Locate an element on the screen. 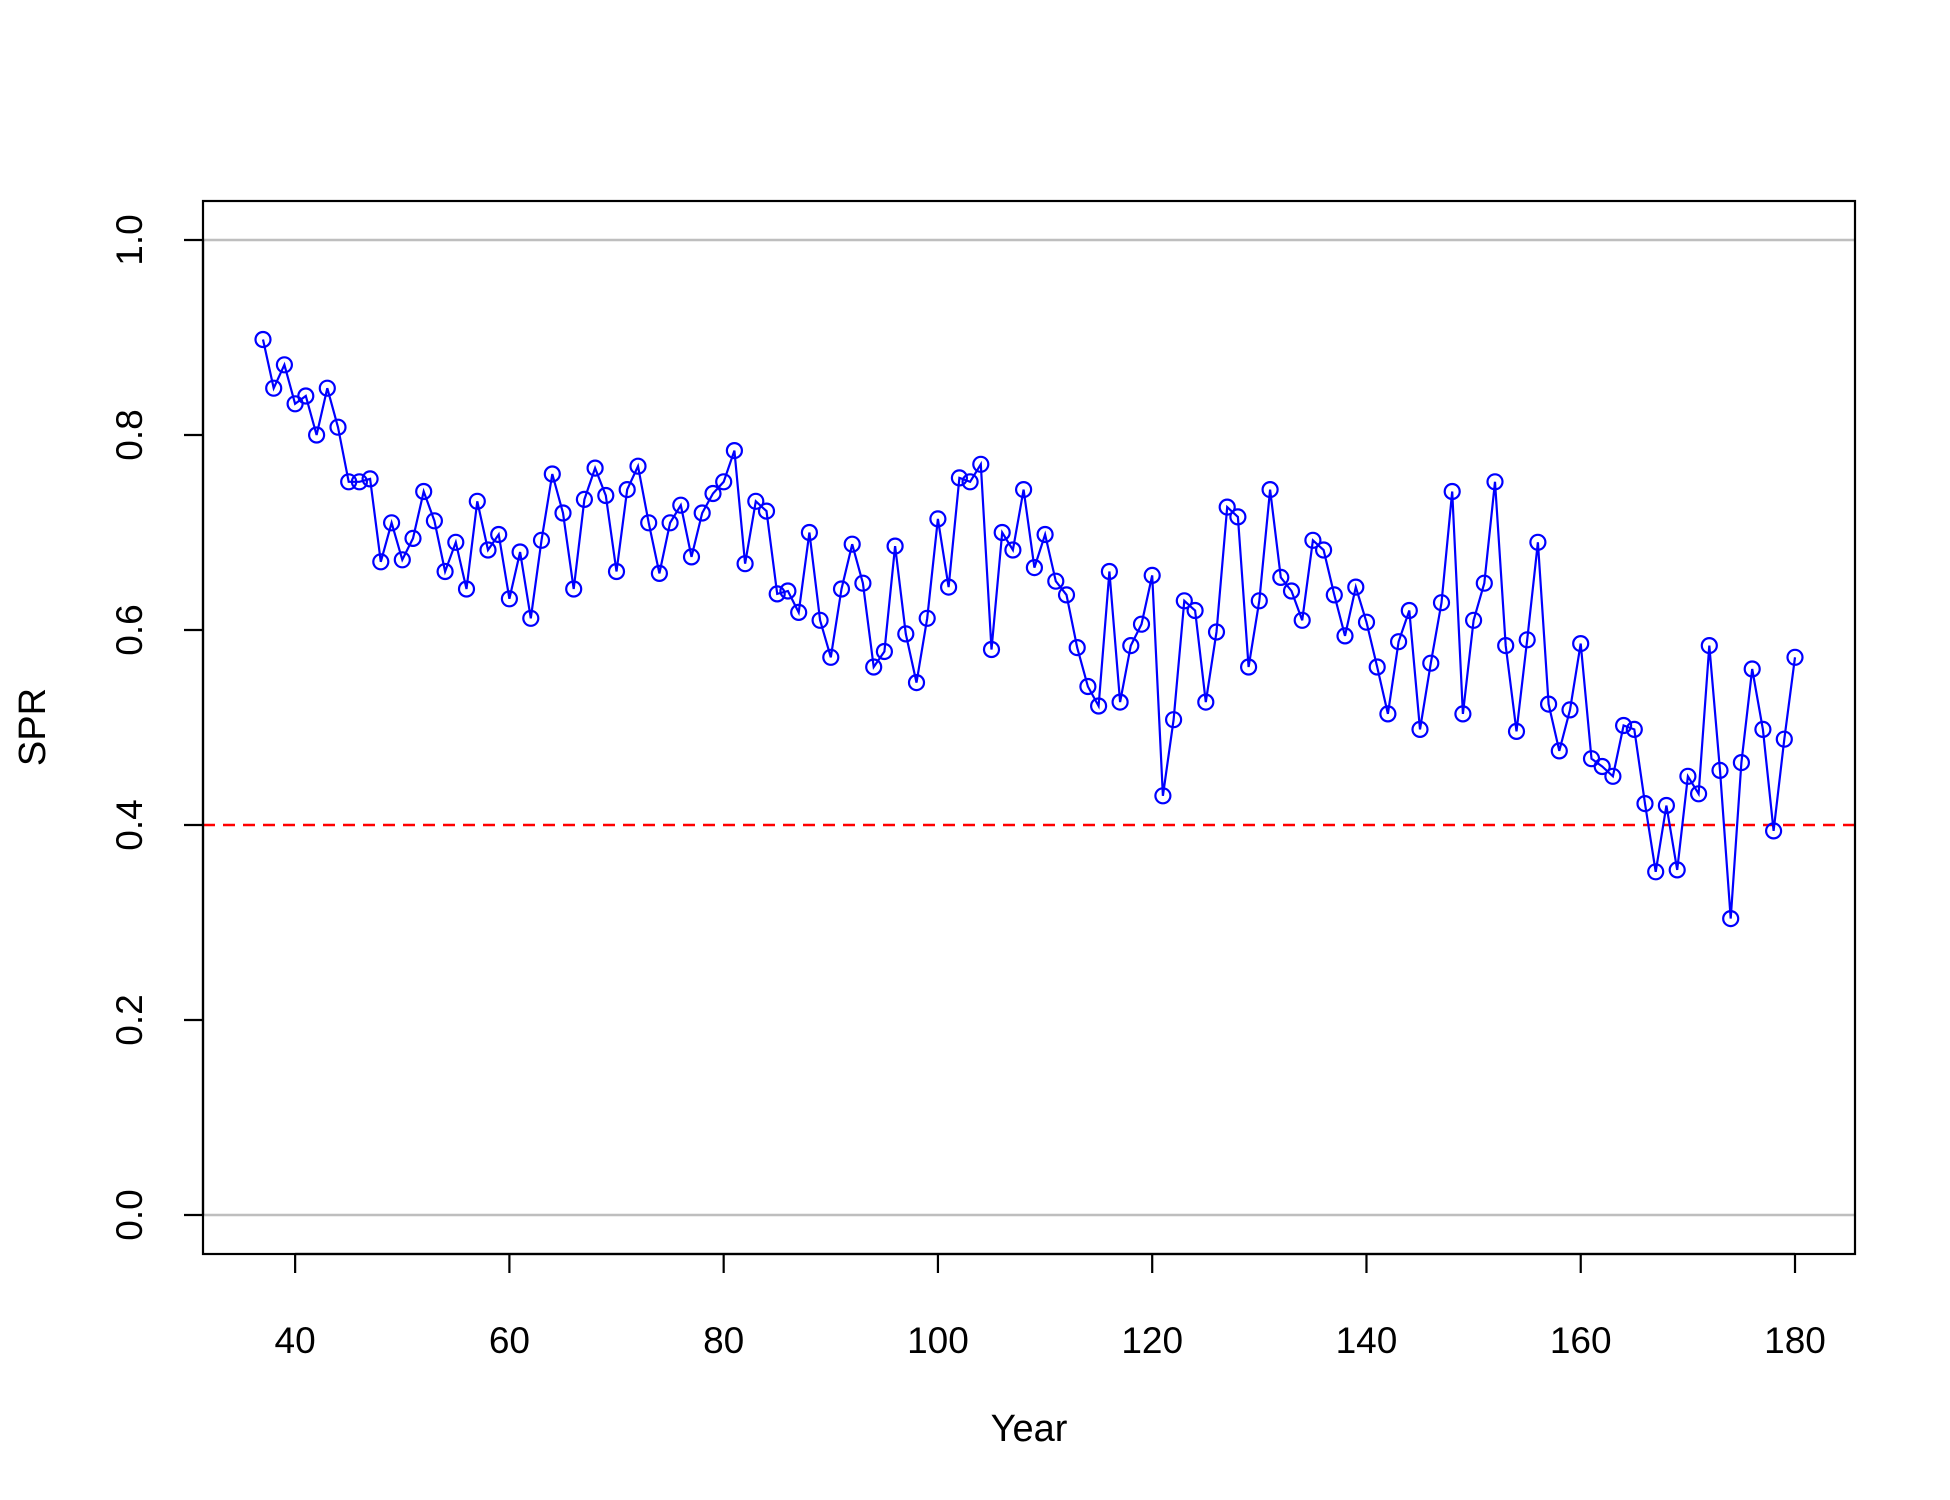 The height and width of the screenshot is (1500, 1950). x-axis: 40 60 80 100 120 140 160 180 is located at coordinates (1050, 1306).